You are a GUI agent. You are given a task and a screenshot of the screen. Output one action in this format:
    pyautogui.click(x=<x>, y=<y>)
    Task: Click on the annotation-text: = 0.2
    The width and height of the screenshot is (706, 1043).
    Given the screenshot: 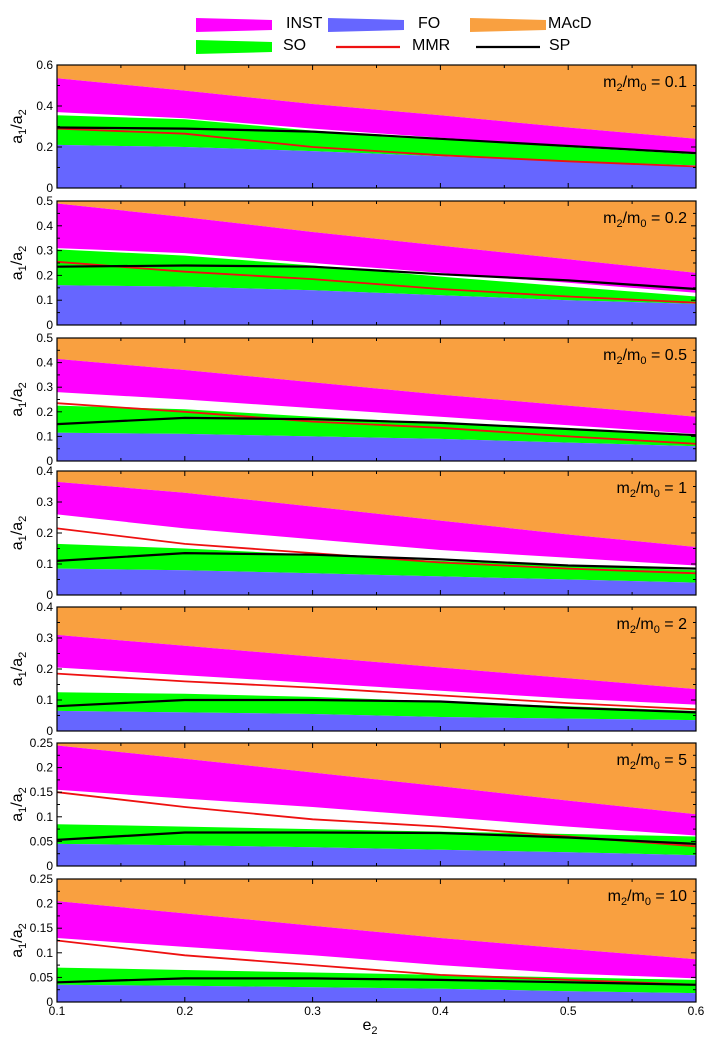 What is the action you would take?
    pyautogui.click(x=667, y=218)
    